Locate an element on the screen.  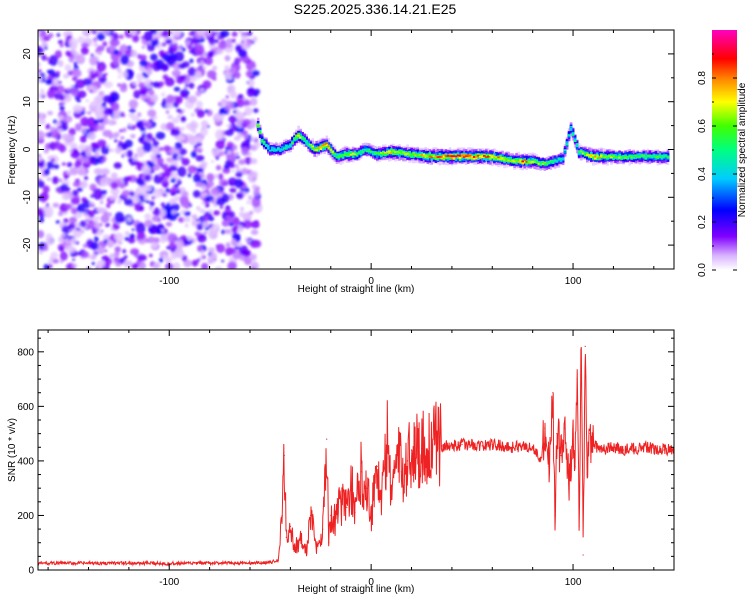
colorbar-tick-label: 0.6 is located at coordinates (702, 126).